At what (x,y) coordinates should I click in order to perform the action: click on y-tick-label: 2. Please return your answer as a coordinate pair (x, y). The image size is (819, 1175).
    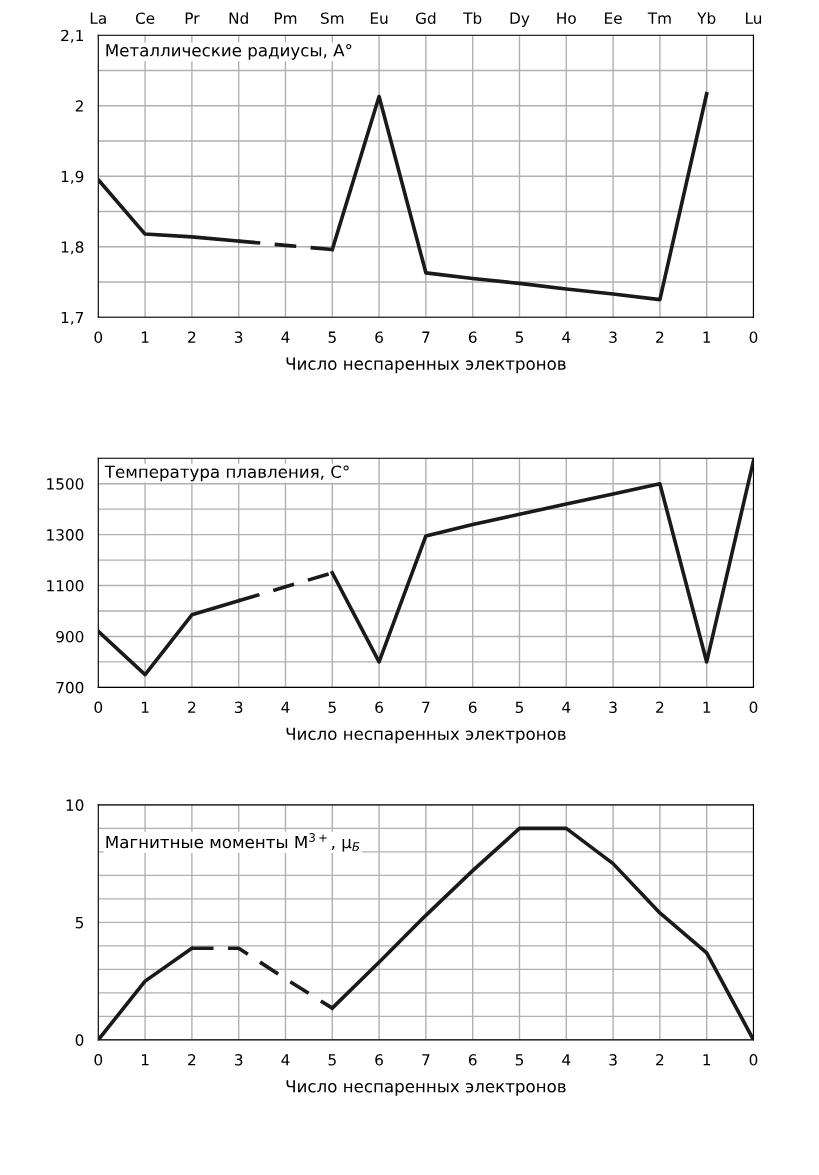
    Looking at the image, I should click on (79, 106).